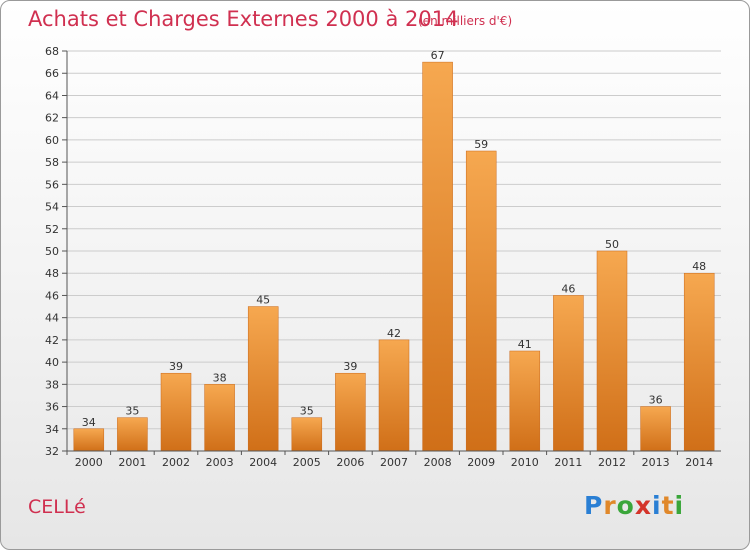 Image resolution: width=750 pixels, height=550 pixels. What do you see at coordinates (643, 505) in the screenshot?
I see `logo-letter: x` at bounding box center [643, 505].